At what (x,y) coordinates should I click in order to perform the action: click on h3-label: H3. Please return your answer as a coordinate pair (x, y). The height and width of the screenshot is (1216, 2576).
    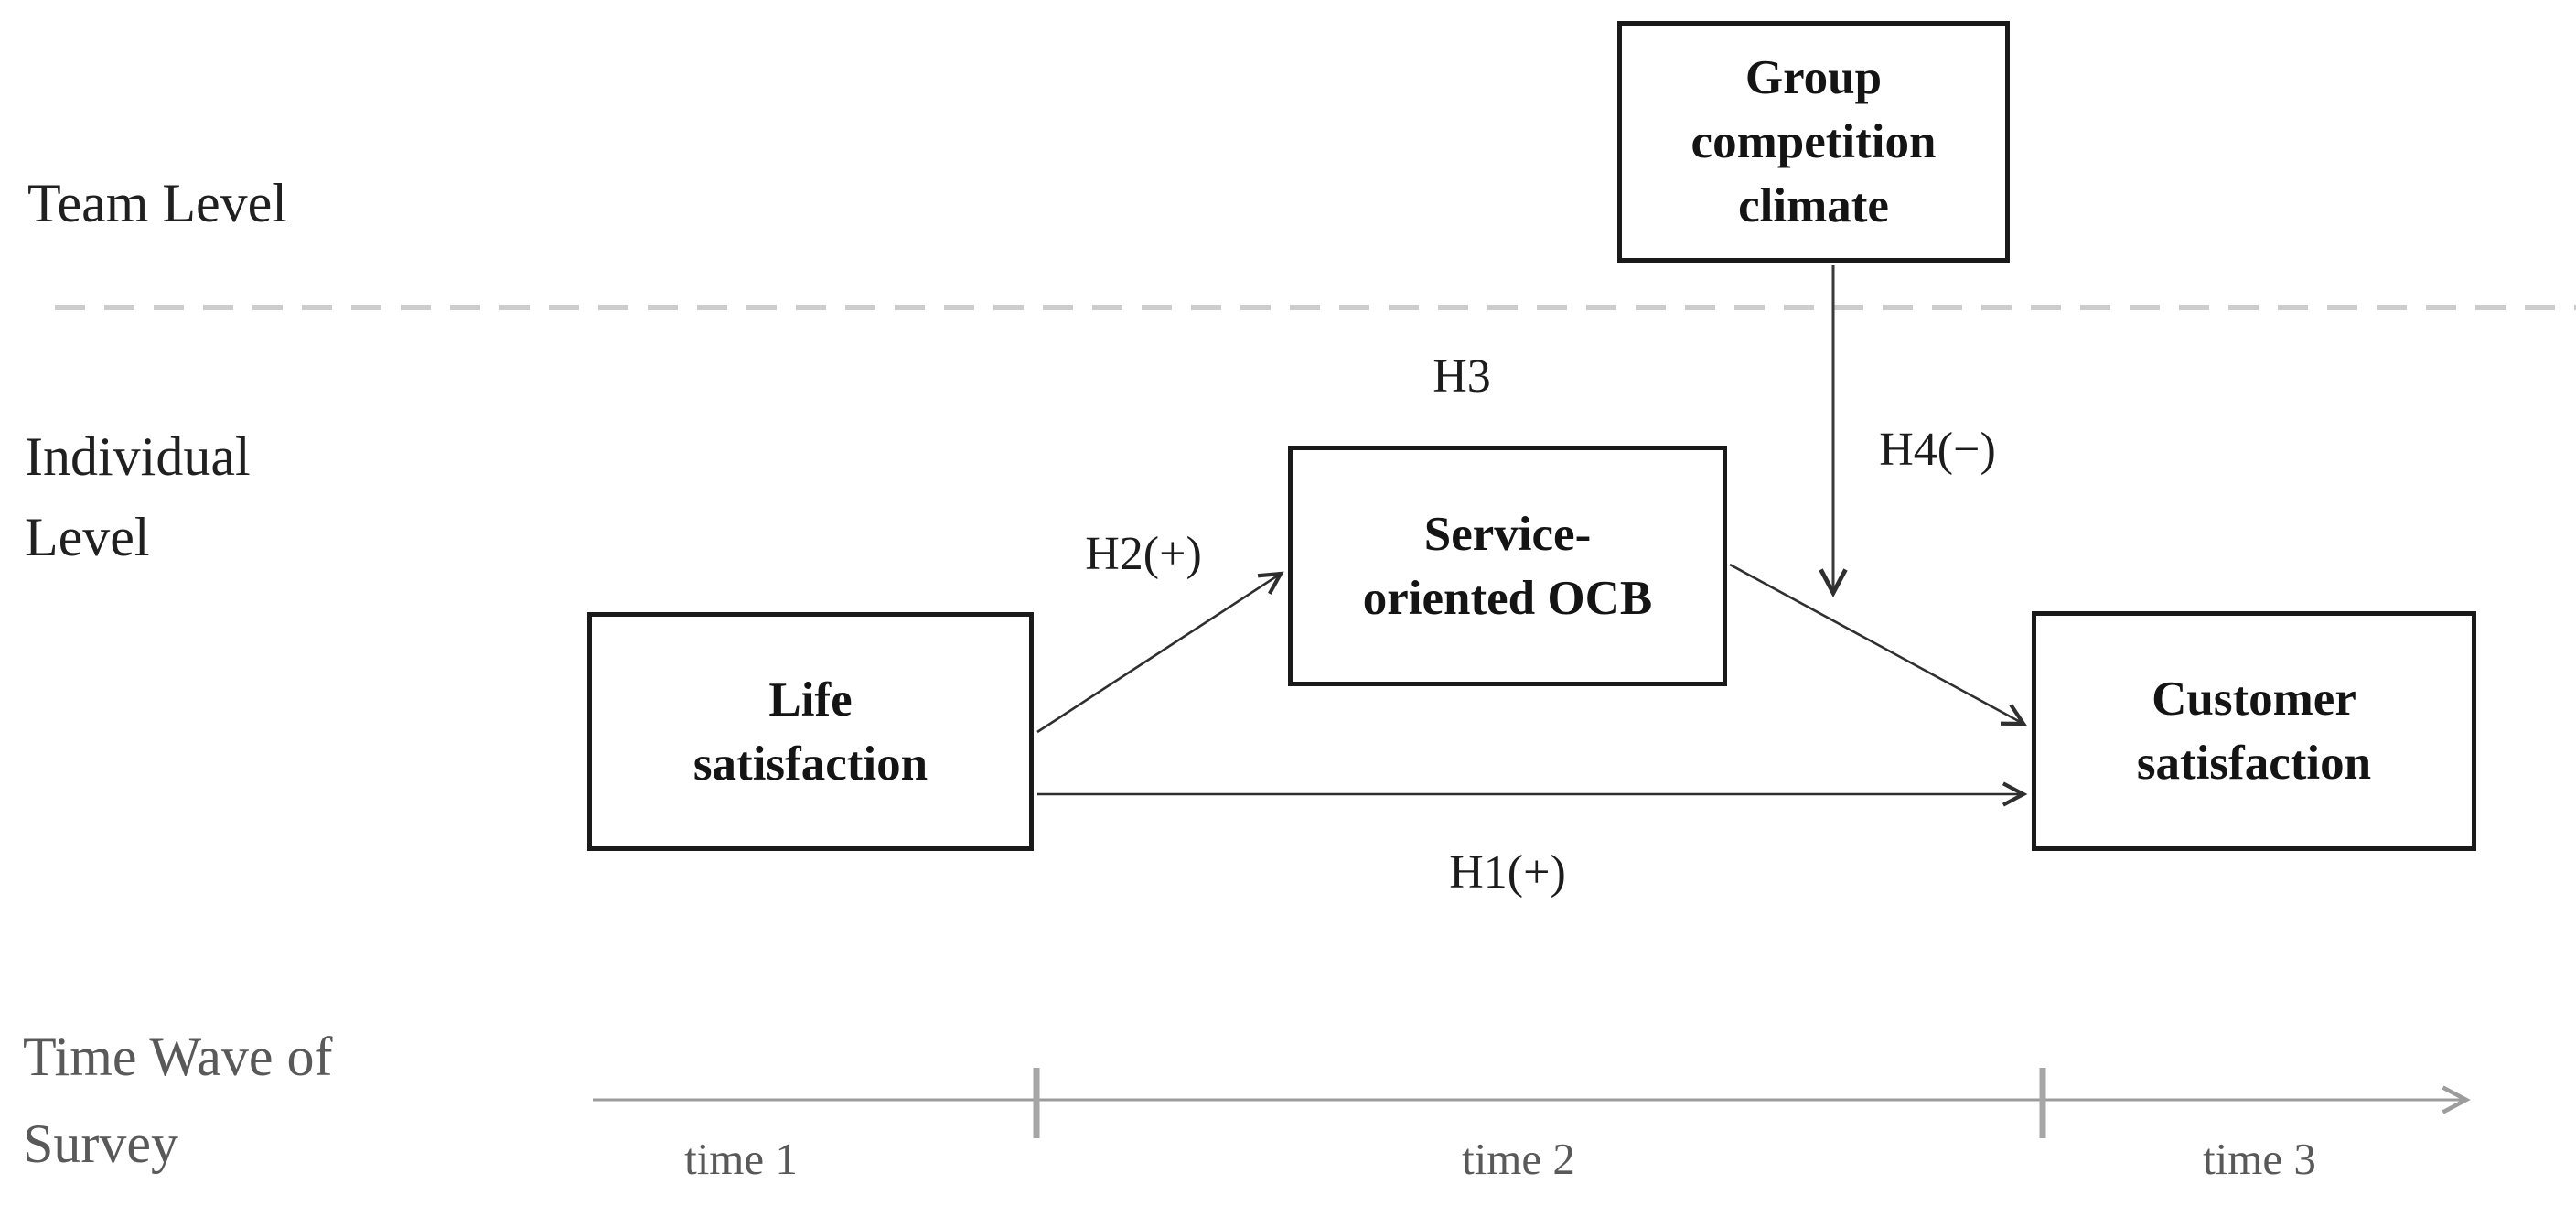
    Looking at the image, I should click on (1462, 377).